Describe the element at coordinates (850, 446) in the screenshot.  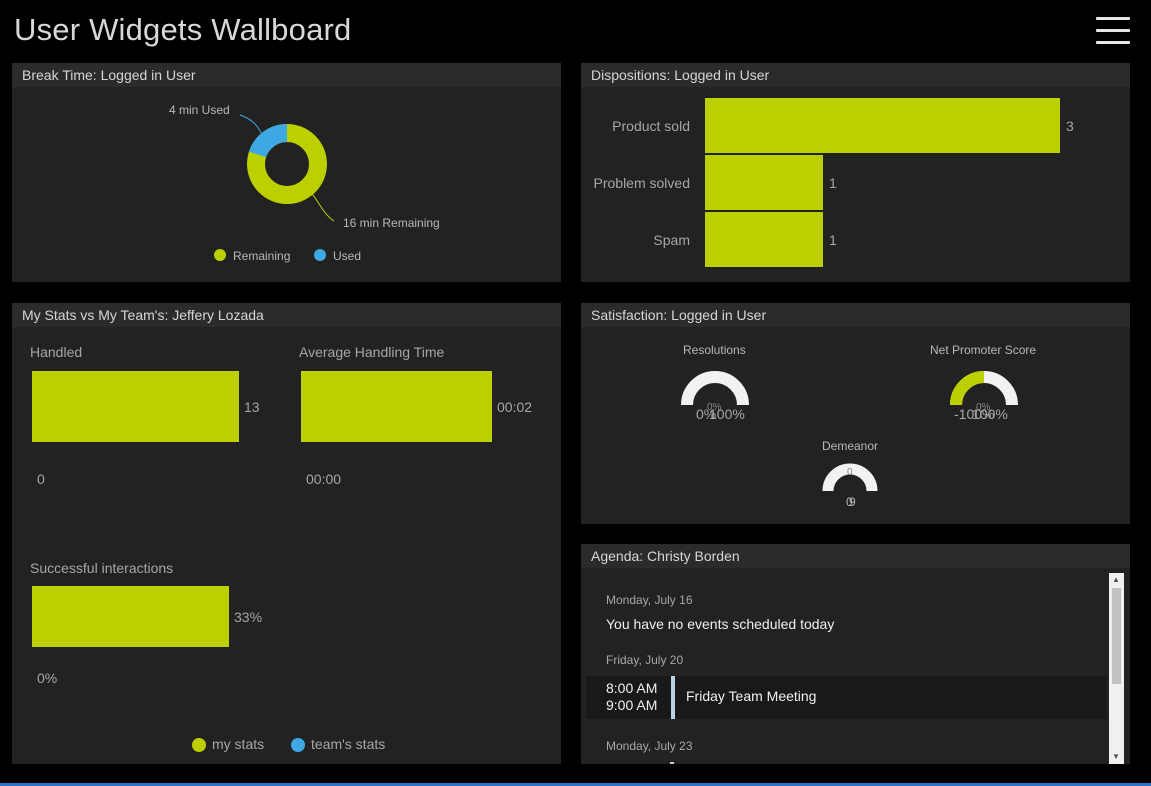
I see `demeanor-label: Demeanor` at that location.